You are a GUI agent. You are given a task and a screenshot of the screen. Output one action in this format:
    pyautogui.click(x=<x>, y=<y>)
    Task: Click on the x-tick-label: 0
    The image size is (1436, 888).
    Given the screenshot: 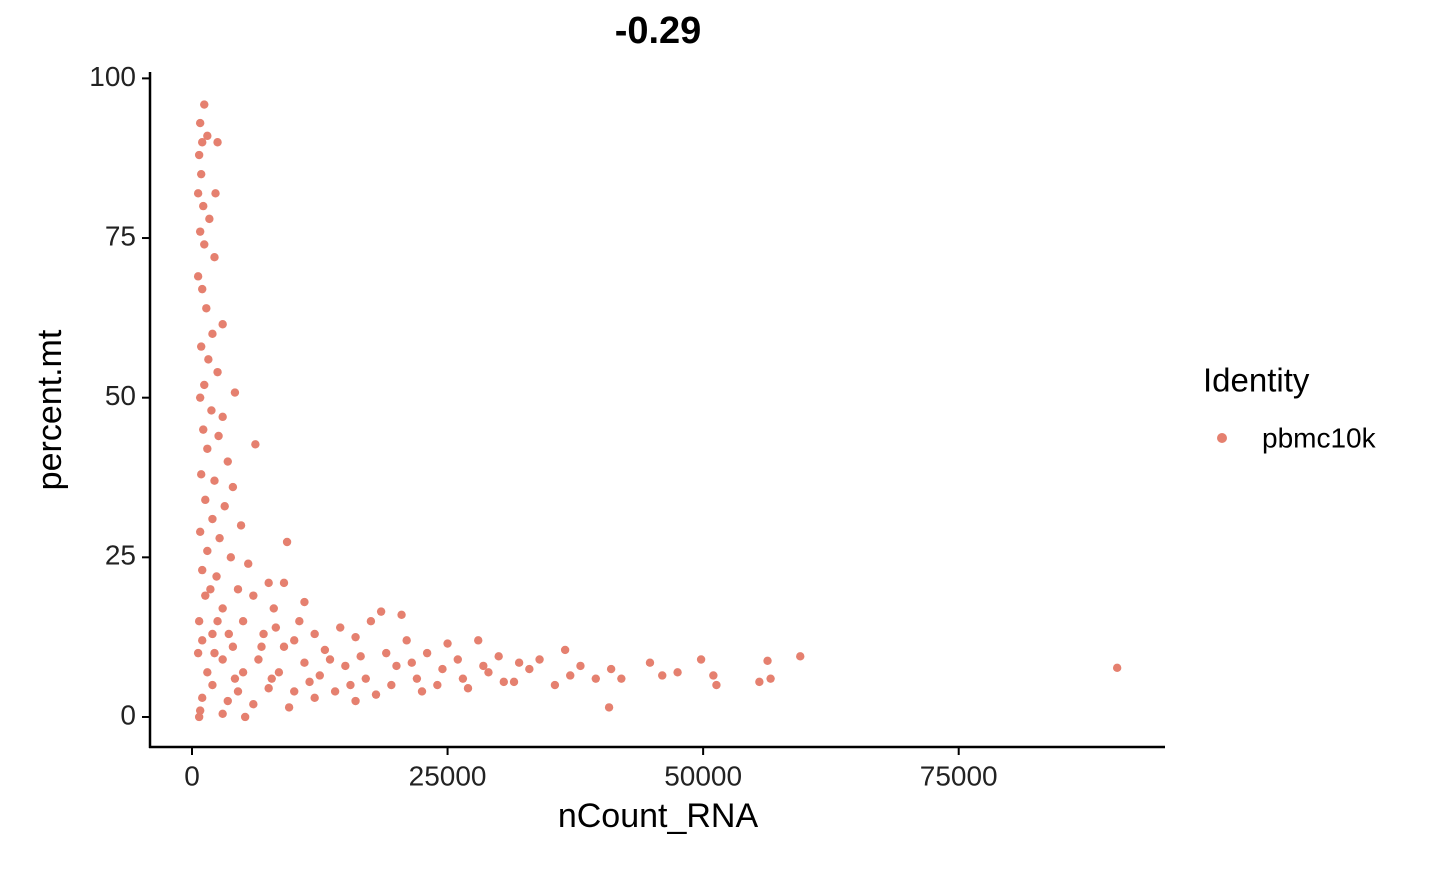 What is the action you would take?
    pyautogui.click(x=192, y=775)
    